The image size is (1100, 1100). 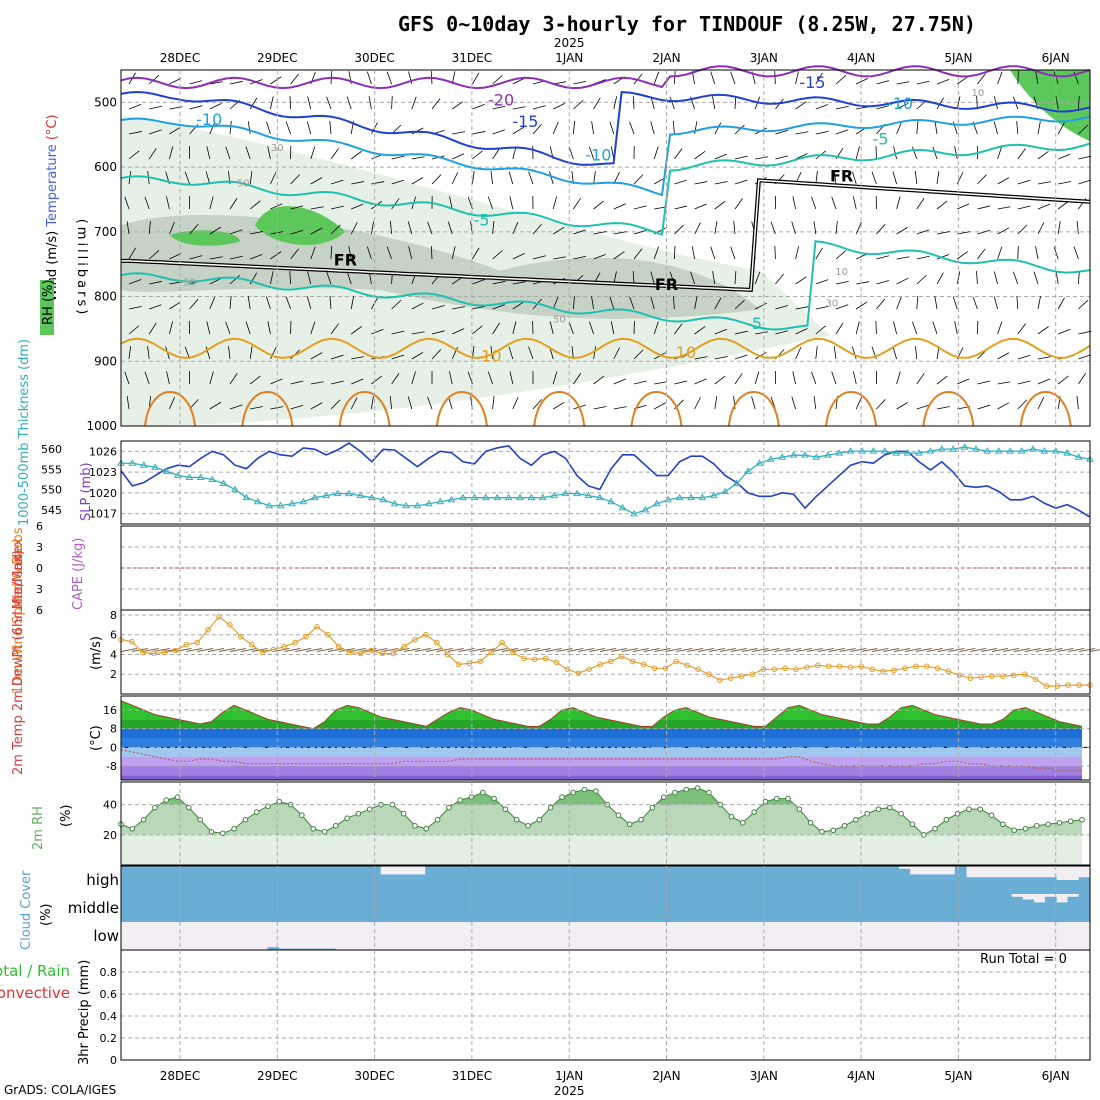 What do you see at coordinates (482, 219) in the screenshot?
I see `contour-label: -5` at bounding box center [482, 219].